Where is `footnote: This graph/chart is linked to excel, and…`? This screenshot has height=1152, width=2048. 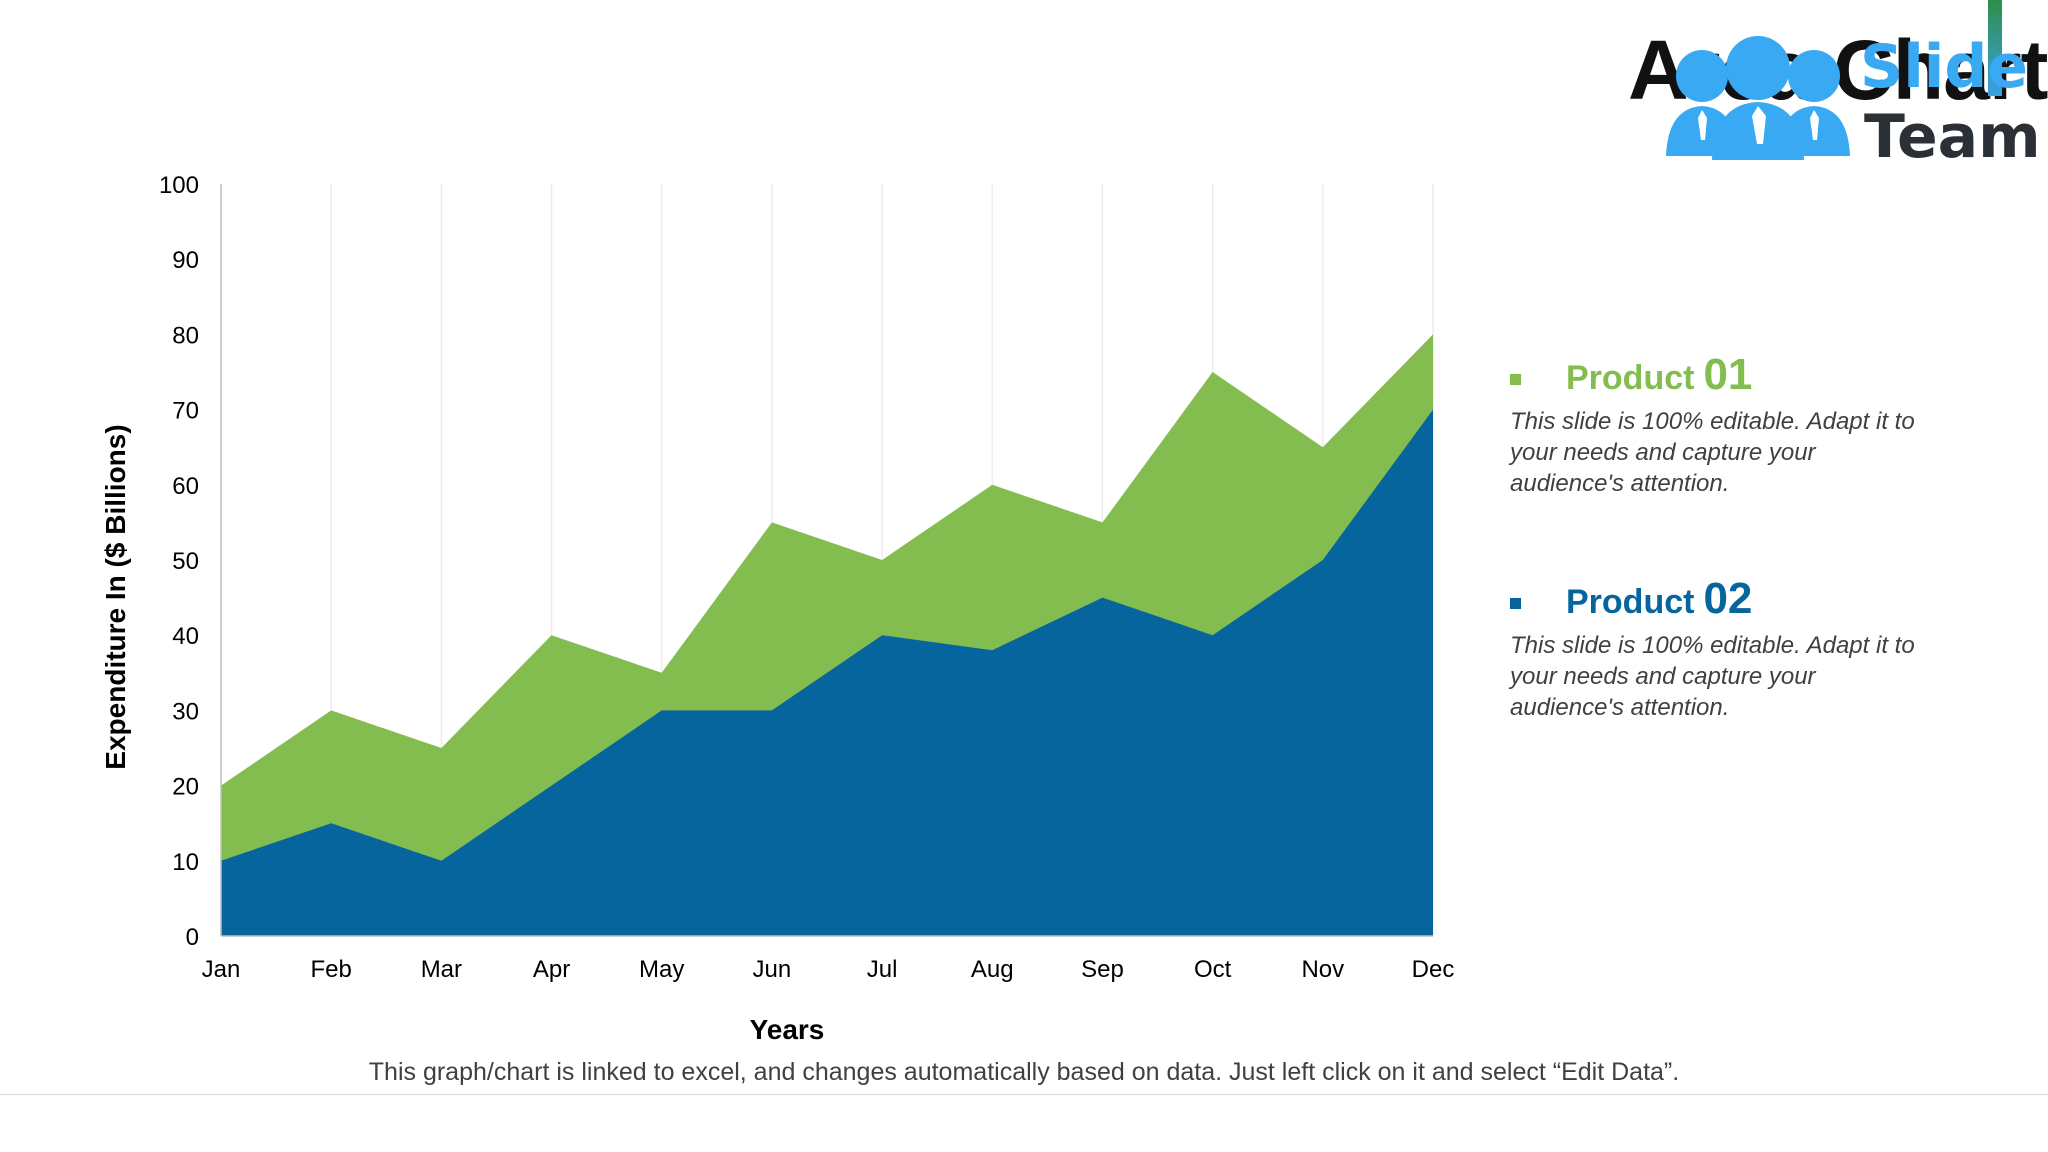 footnote: This graph/chart is linked to excel, and… is located at coordinates (1024, 1072).